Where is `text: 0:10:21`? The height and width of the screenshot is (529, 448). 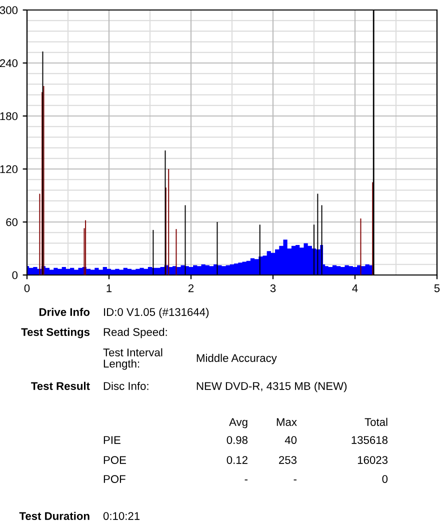 text: 0:10:21 is located at coordinates (121, 516).